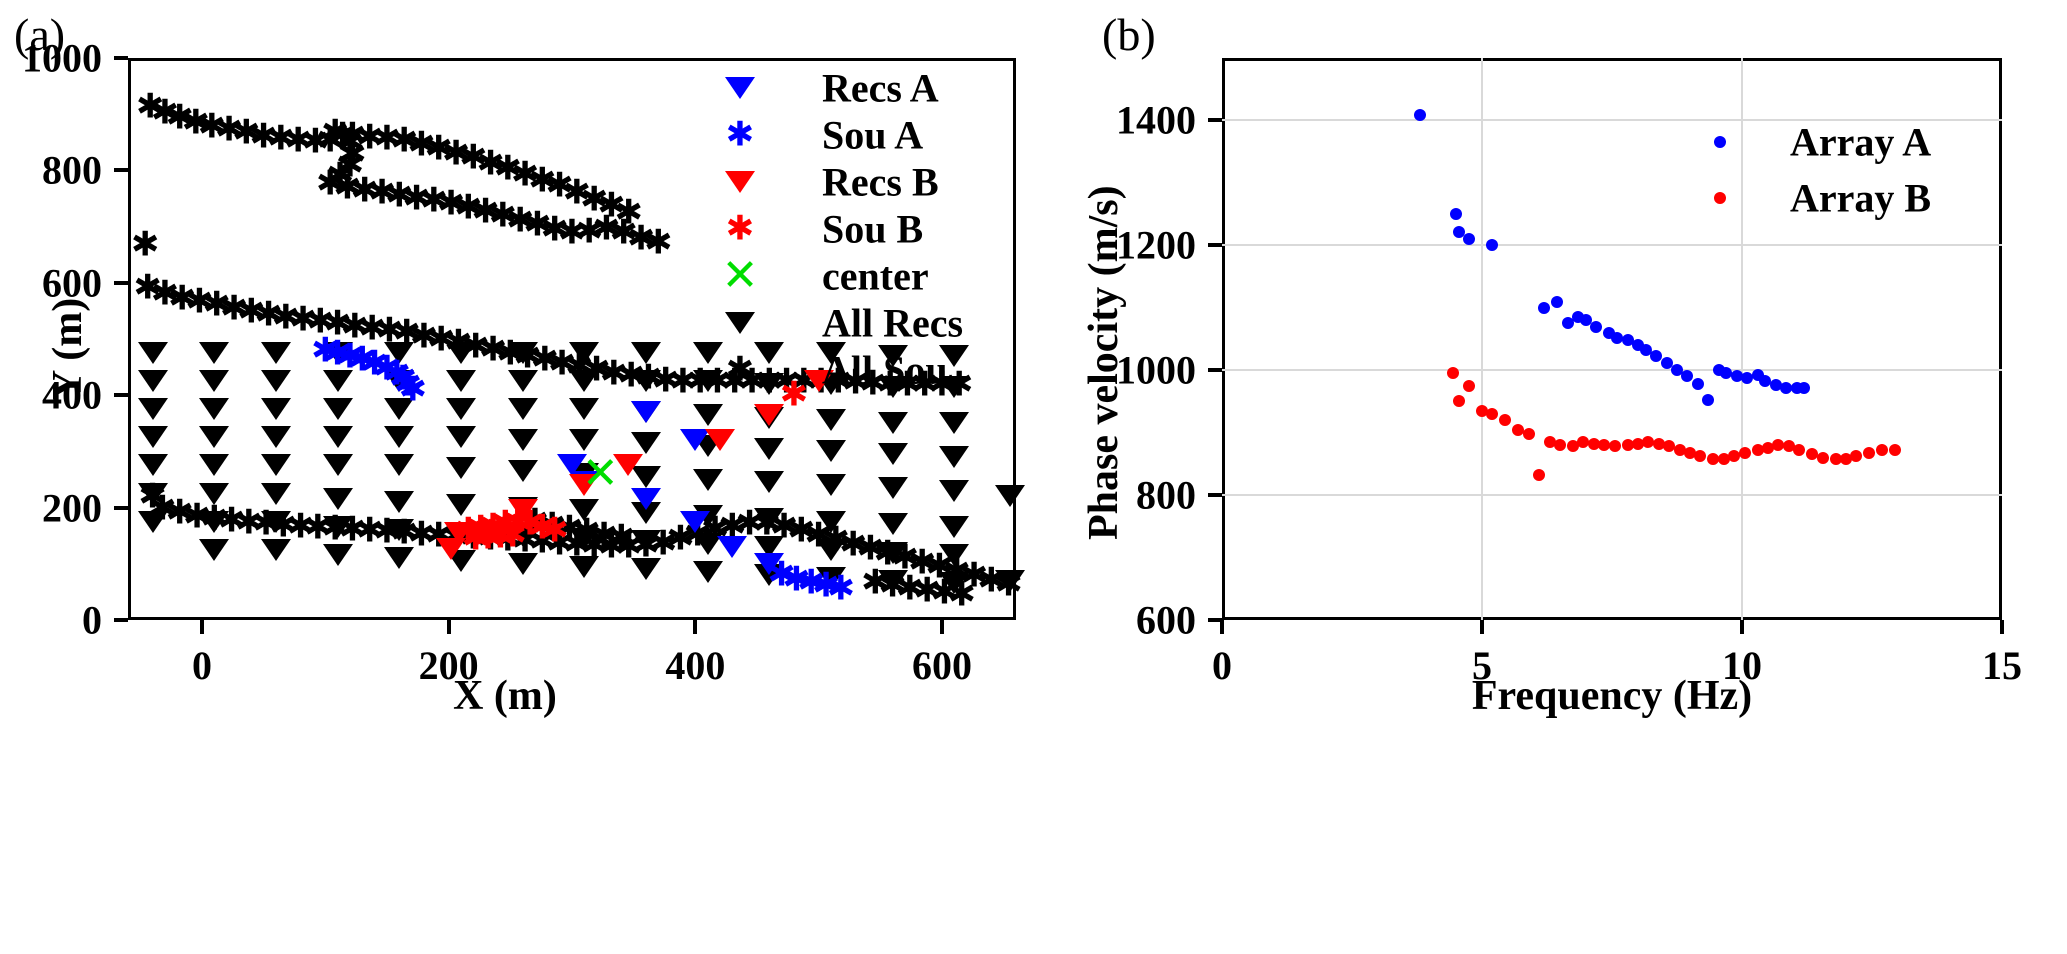 The height and width of the screenshot is (954, 2067). I want to click on panel-a-legend-label: Sou B, so click(873, 229).